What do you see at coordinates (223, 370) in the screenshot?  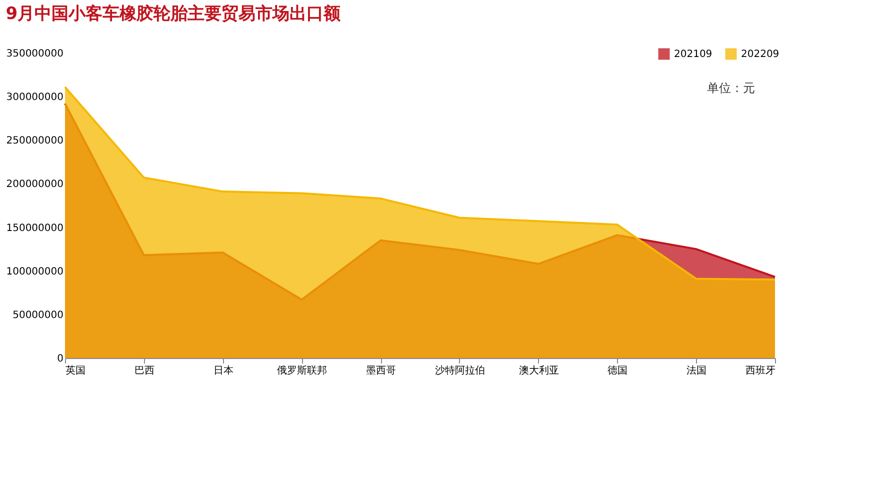 I see `x-tick-label: 日本` at bounding box center [223, 370].